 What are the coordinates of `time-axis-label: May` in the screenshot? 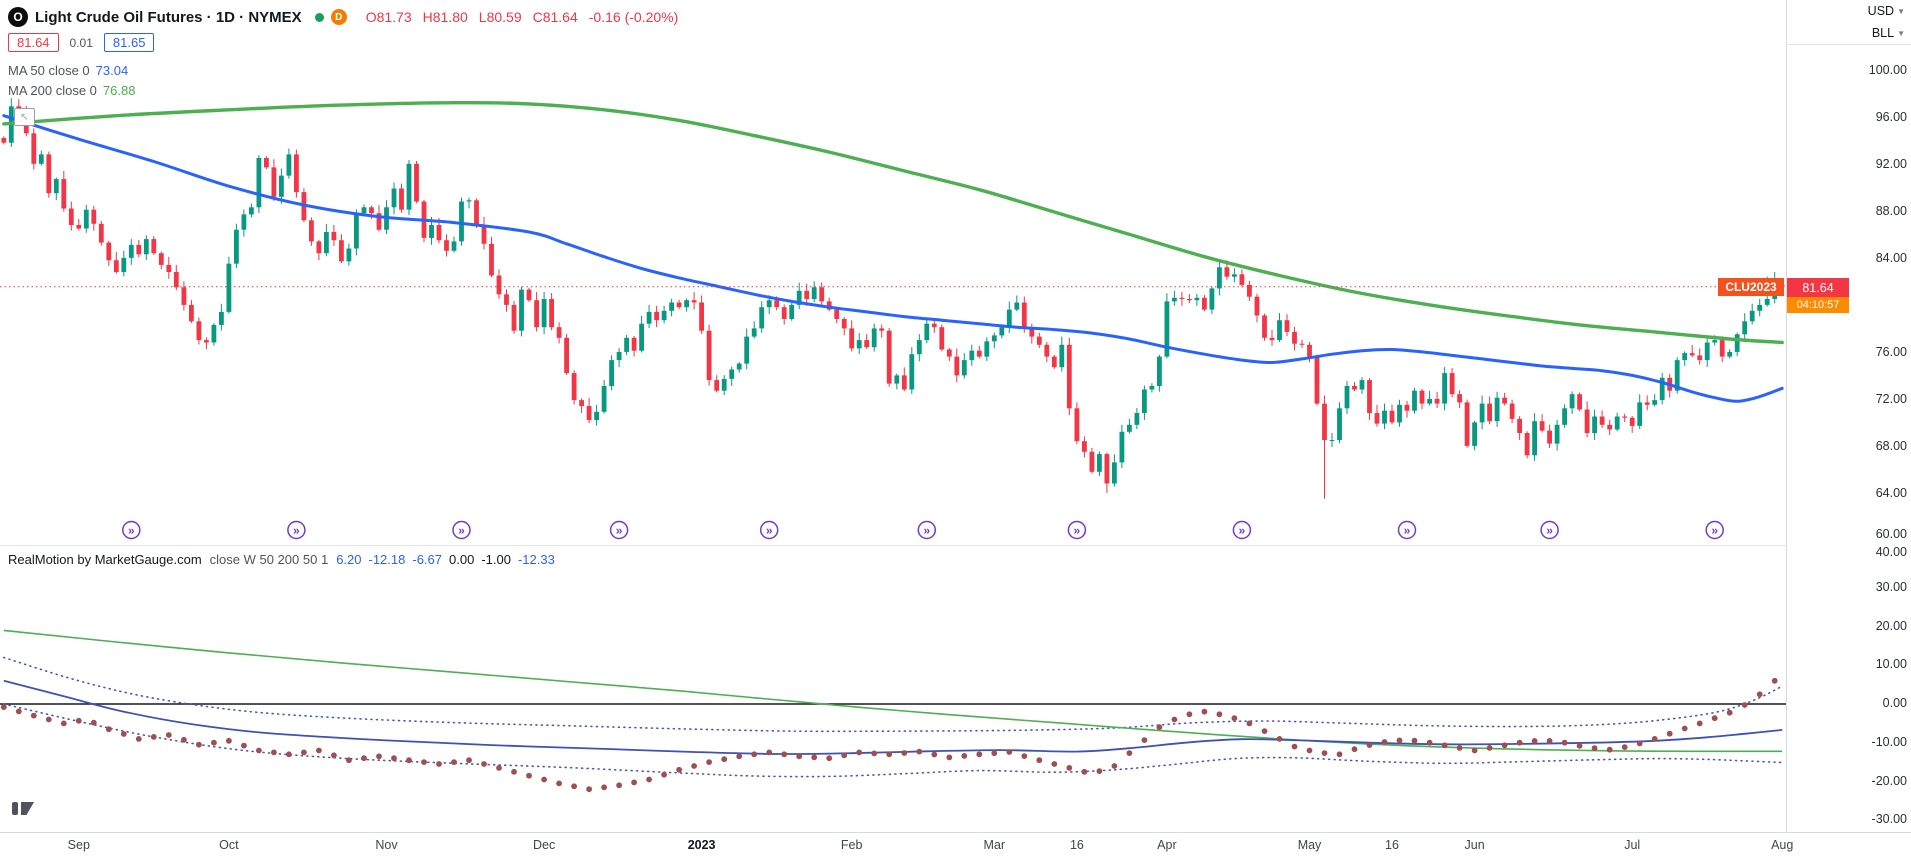 It's located at (1309, 845).